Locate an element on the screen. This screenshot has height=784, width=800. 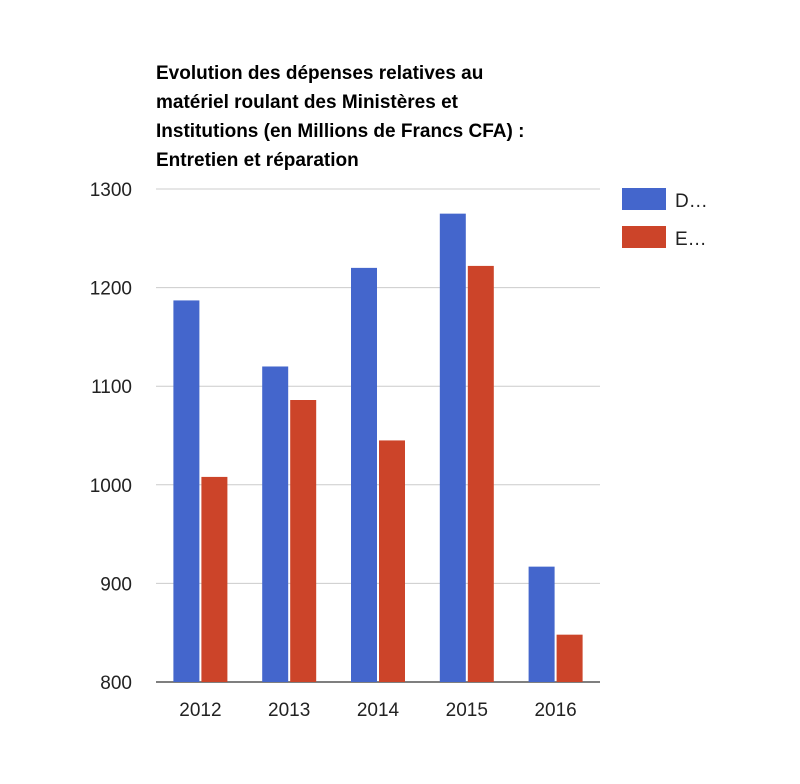
x-tick-label: 2016 is located at coordinates (555, 710).